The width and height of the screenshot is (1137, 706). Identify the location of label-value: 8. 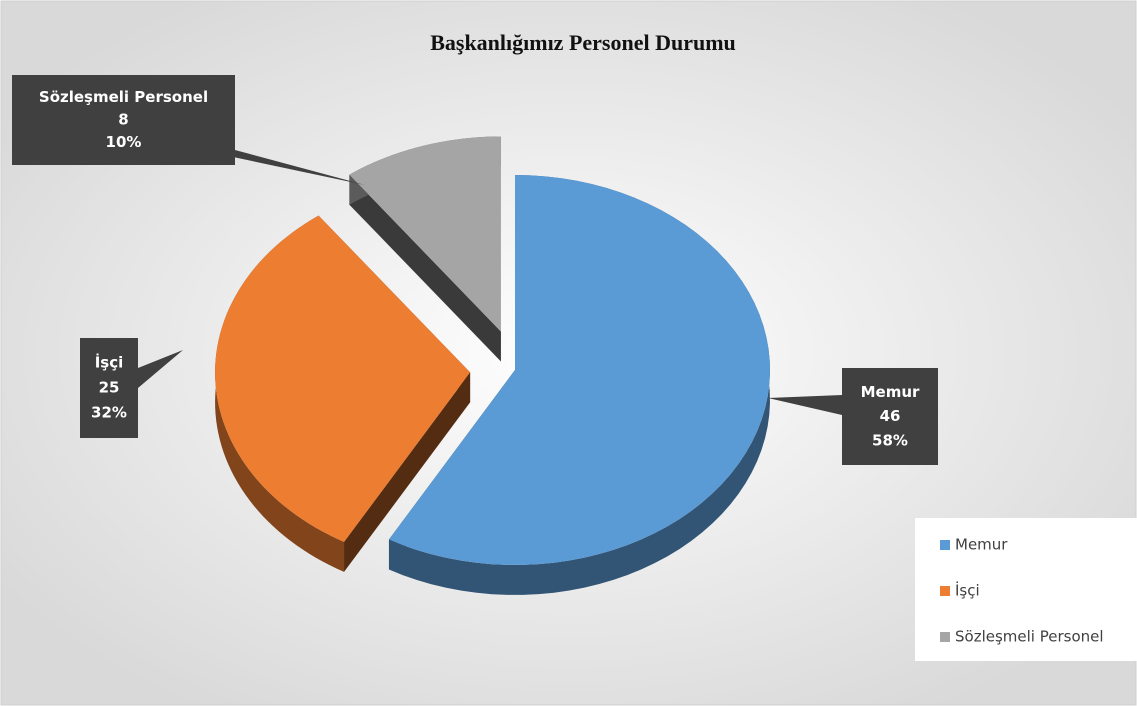
(123, 120).